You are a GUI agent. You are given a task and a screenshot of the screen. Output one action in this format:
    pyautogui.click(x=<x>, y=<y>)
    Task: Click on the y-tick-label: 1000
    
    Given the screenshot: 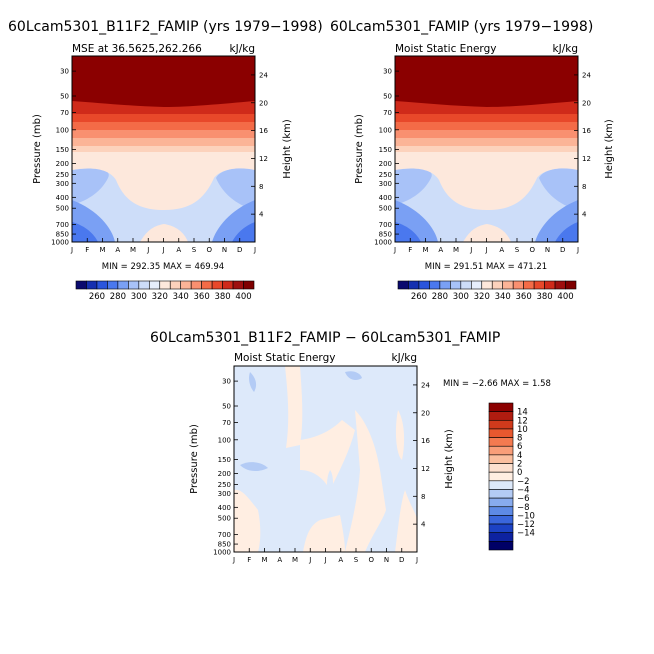 What is the action you would take?
    pyautogui.click(x=60, y=243)
    